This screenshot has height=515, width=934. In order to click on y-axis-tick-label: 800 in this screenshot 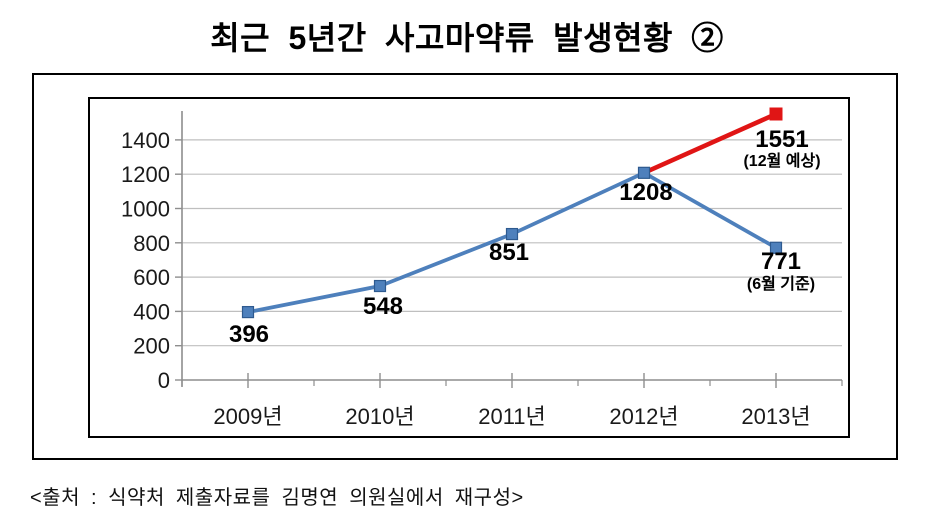, I will do `click(151, 243)`.